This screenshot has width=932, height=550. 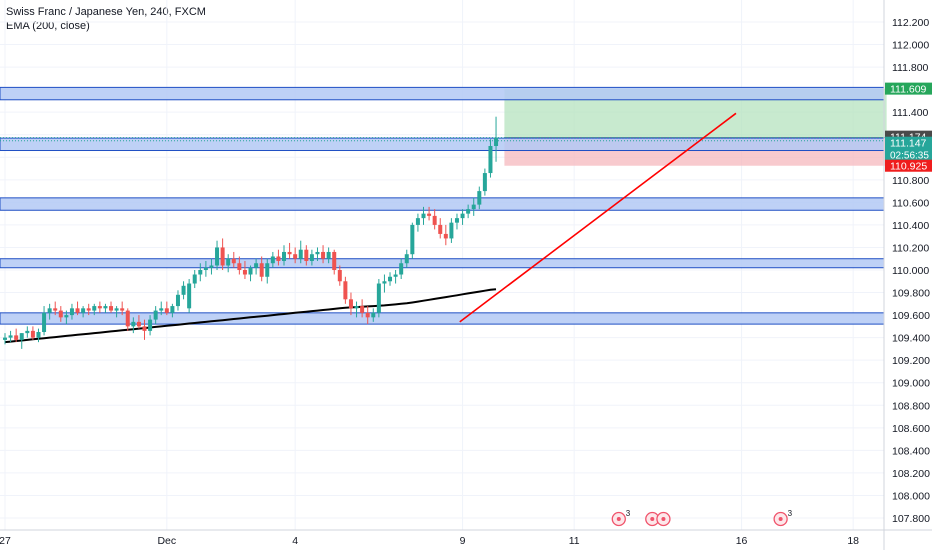 What do you see at coordinates (910, 226) in the screenshot?
I see `y-tick-label: 110.400` at bounding box center [910, 226].